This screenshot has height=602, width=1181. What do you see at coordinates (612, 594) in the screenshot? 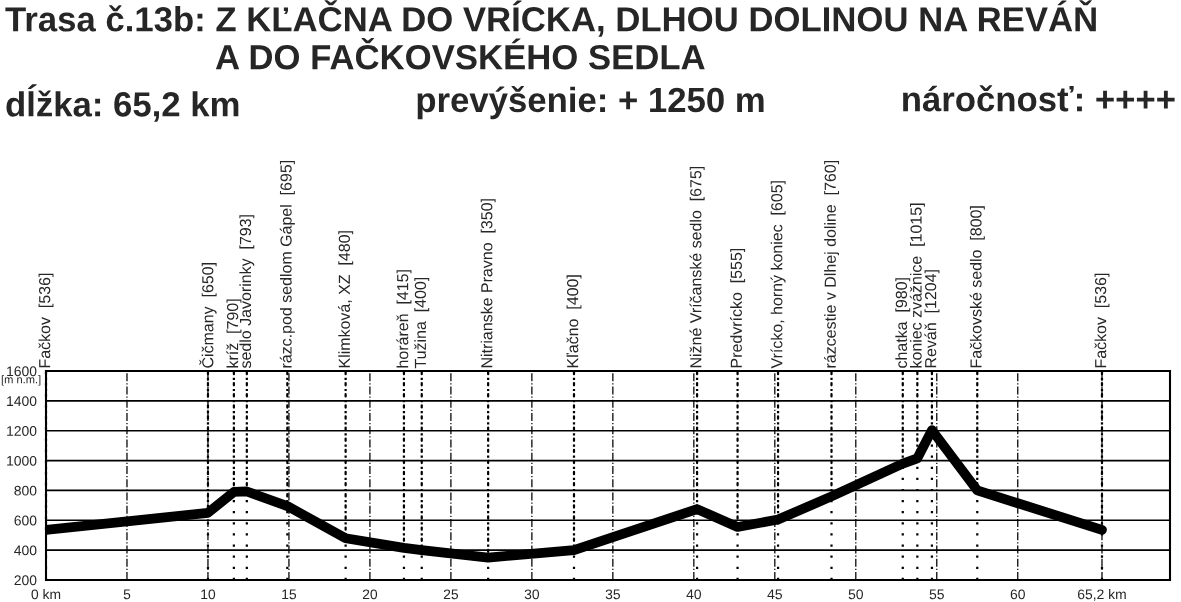
I see `x-tick-label: 35` at bounding box center [612, 594].